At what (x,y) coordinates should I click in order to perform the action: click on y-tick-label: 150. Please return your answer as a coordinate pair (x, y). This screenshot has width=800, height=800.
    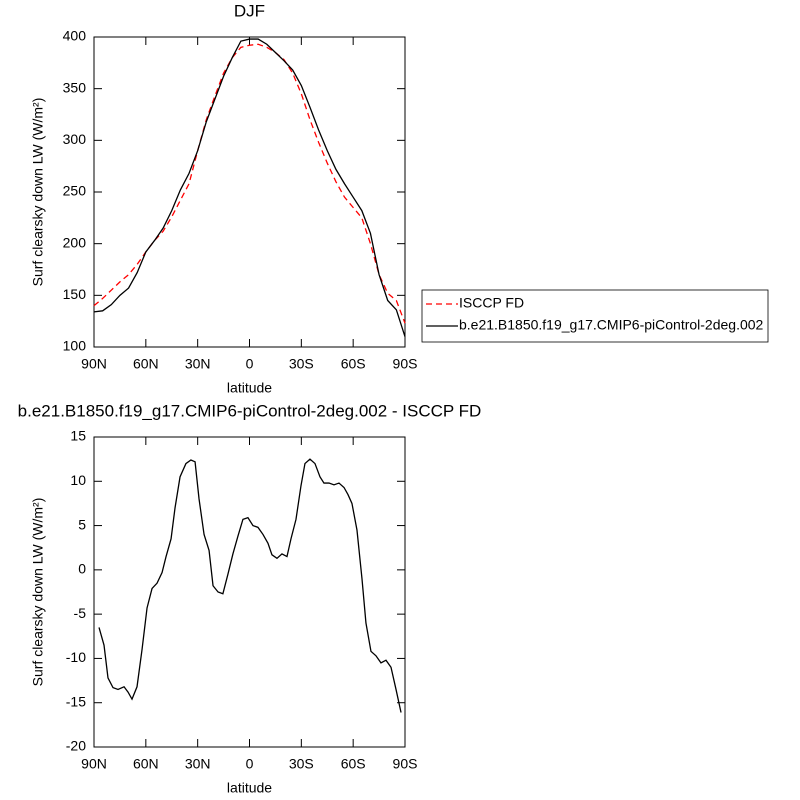
    Looking at the image, I should click on (75, 294).